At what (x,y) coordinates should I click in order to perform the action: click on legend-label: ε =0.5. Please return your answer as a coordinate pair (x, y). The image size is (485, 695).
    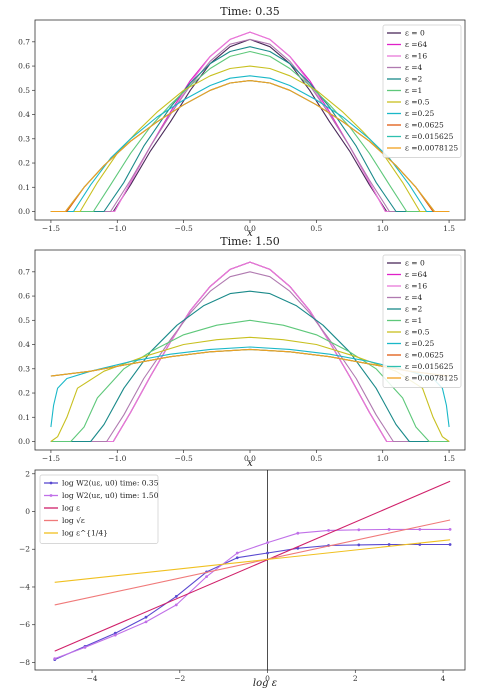
    Looking at the image, I should click on (417, 102).